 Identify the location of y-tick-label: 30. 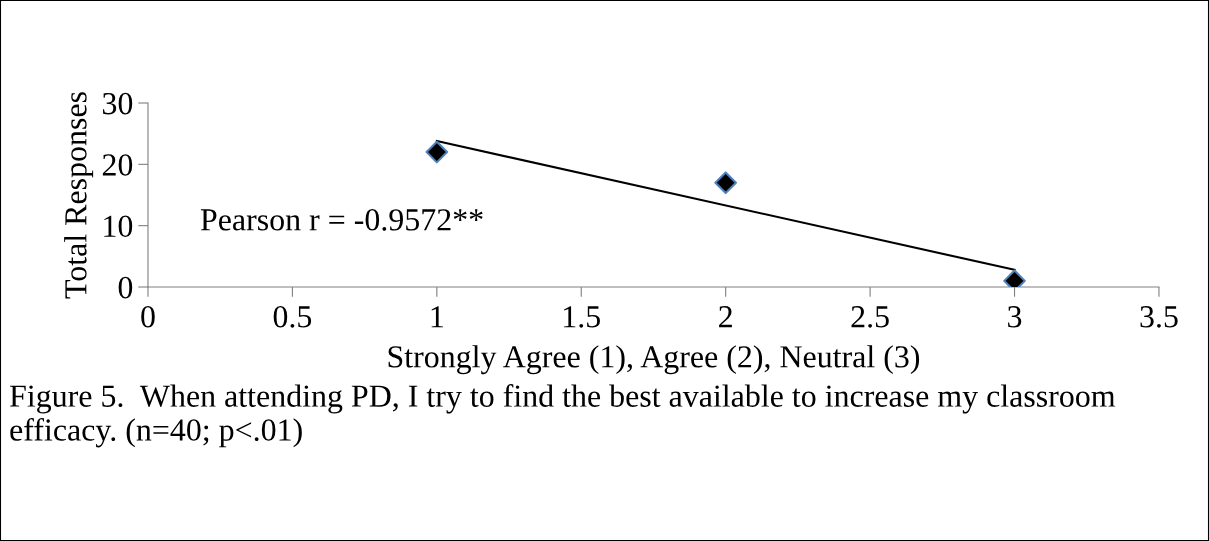
(117, 103).